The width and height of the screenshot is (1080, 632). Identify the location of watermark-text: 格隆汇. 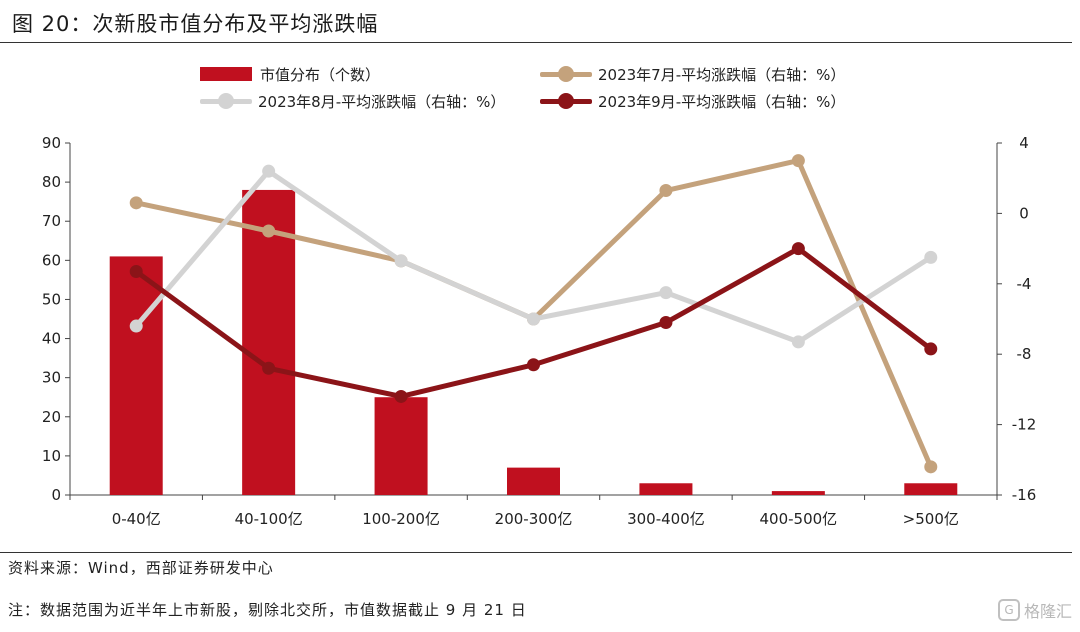
(1047, 611).